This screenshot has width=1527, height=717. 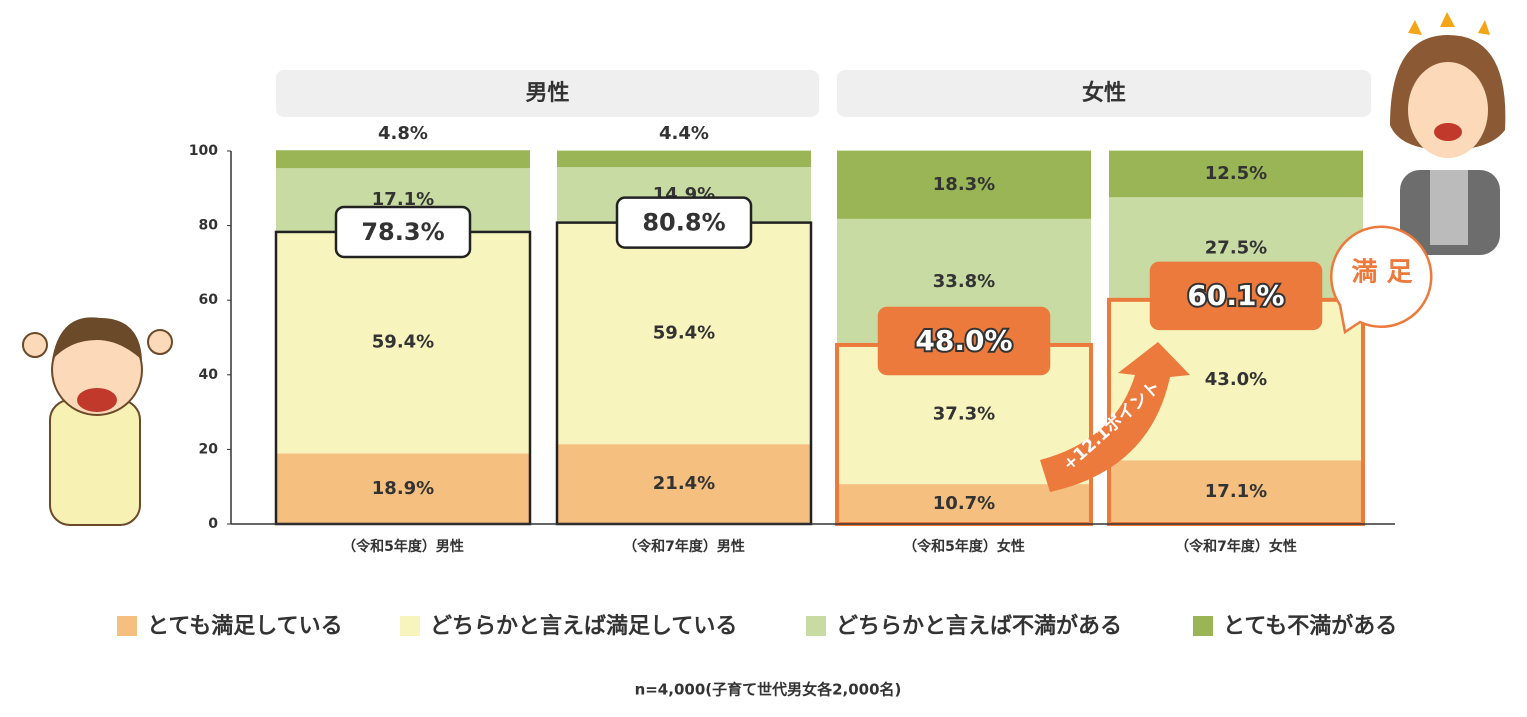 I want to click on y-tick-label: 0, so click(x=213, y=524).